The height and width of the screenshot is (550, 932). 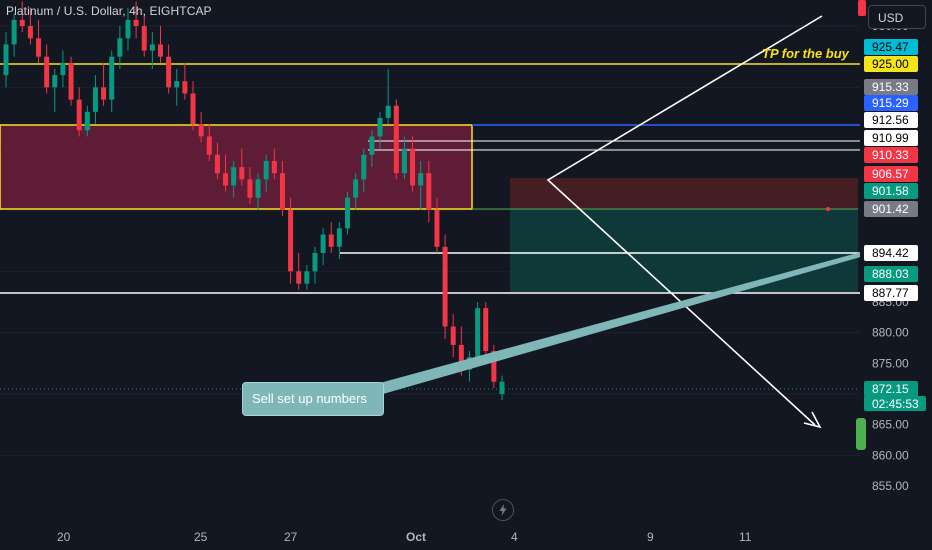 What do you see at coordinates (416, 537) in the screenshot?
I see `x-tick-label: Oct` at bounding box center [416, 537].